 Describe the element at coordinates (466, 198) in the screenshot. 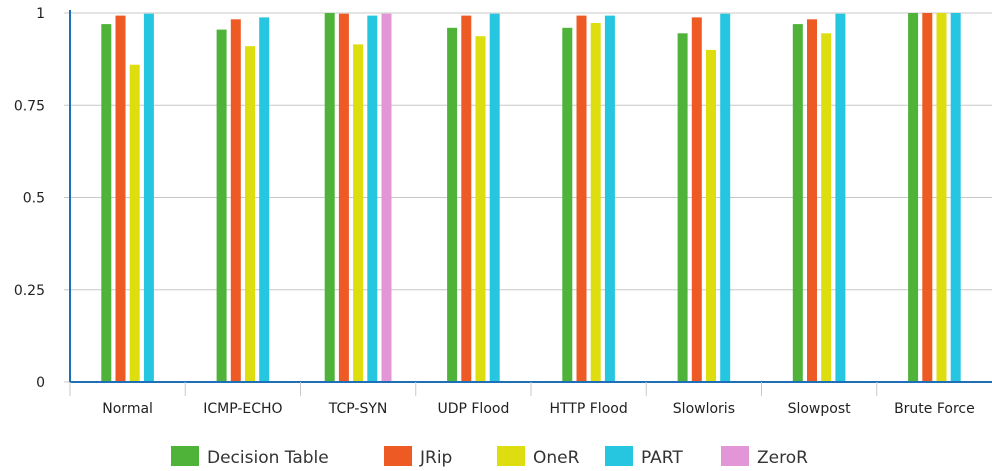

I see `bar-jrip-udp-flood` at that location.